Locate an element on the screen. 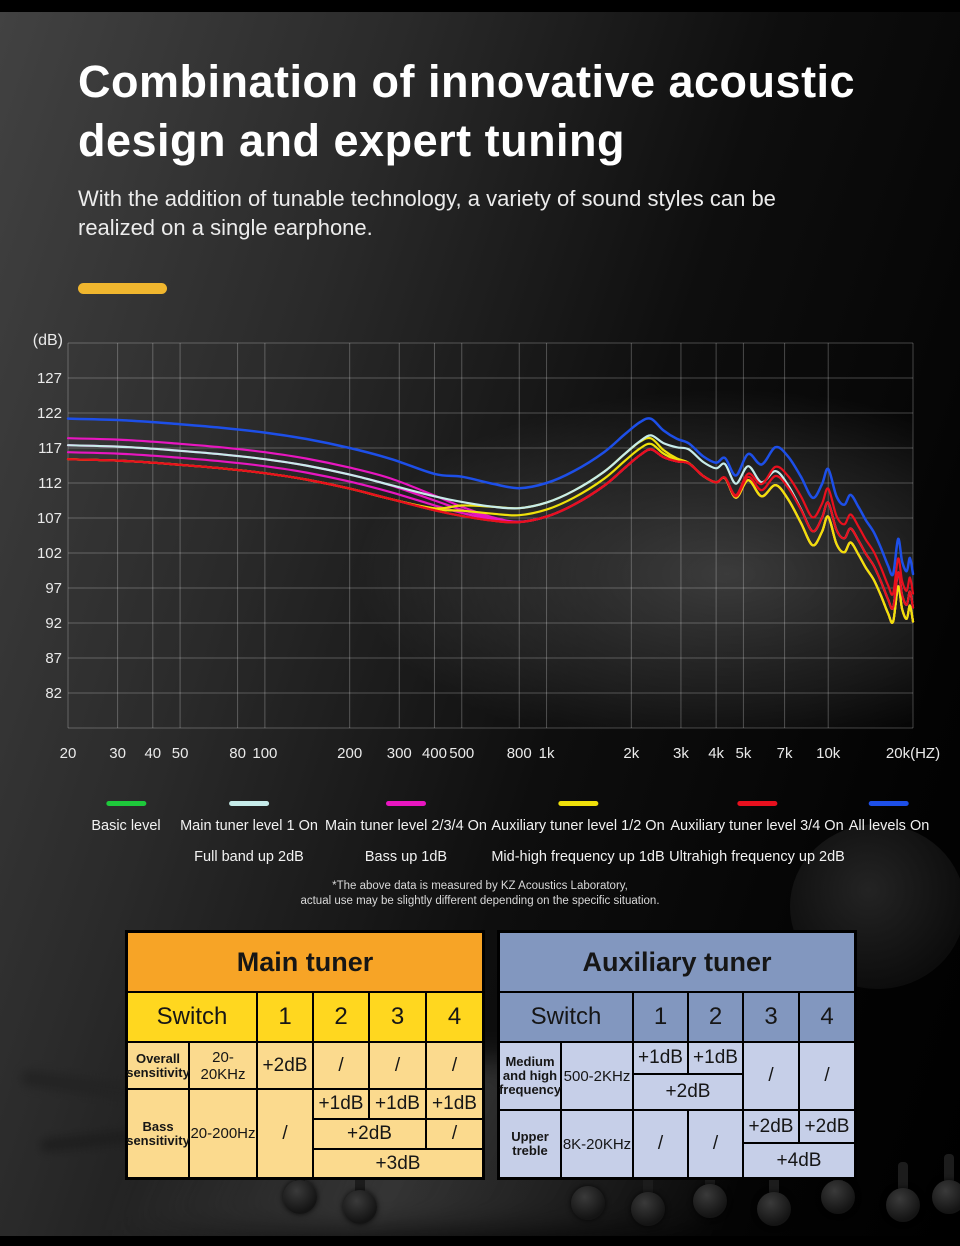 This screenshot has width=960, height=1246. top-black-bar is located at coordinates (480, 6).